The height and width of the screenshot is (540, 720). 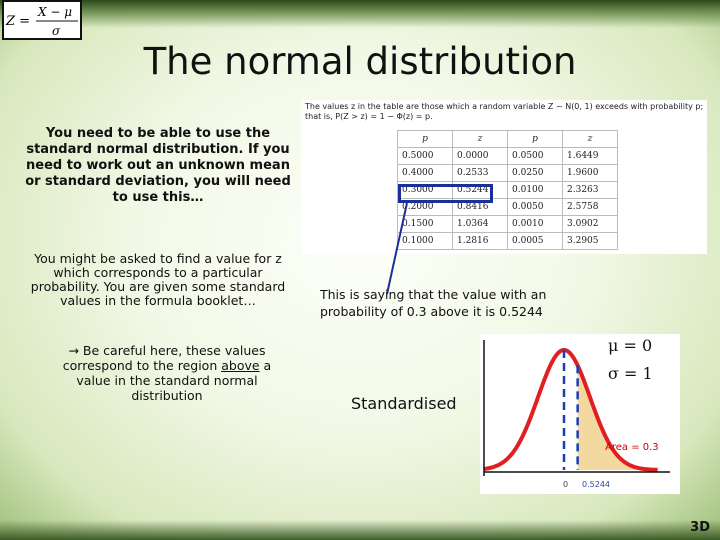 I want to click on sigma-label: σ = 1, so click(x=630, y=373).